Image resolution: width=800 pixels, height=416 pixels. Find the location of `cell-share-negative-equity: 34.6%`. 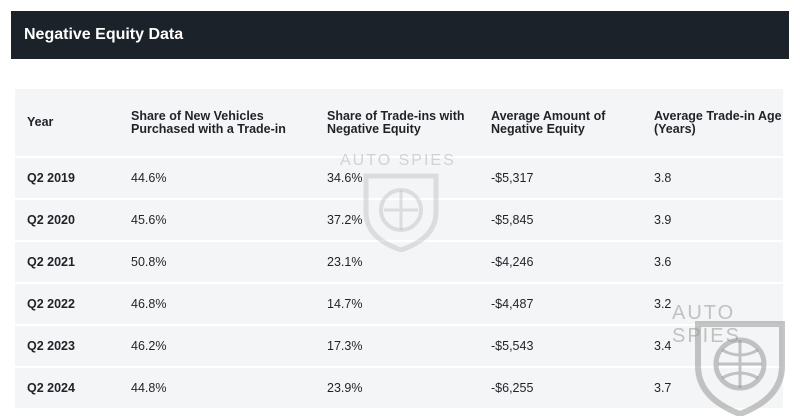

cell-share-negative-equity: 34.6% is located at coordinates (397, 177).